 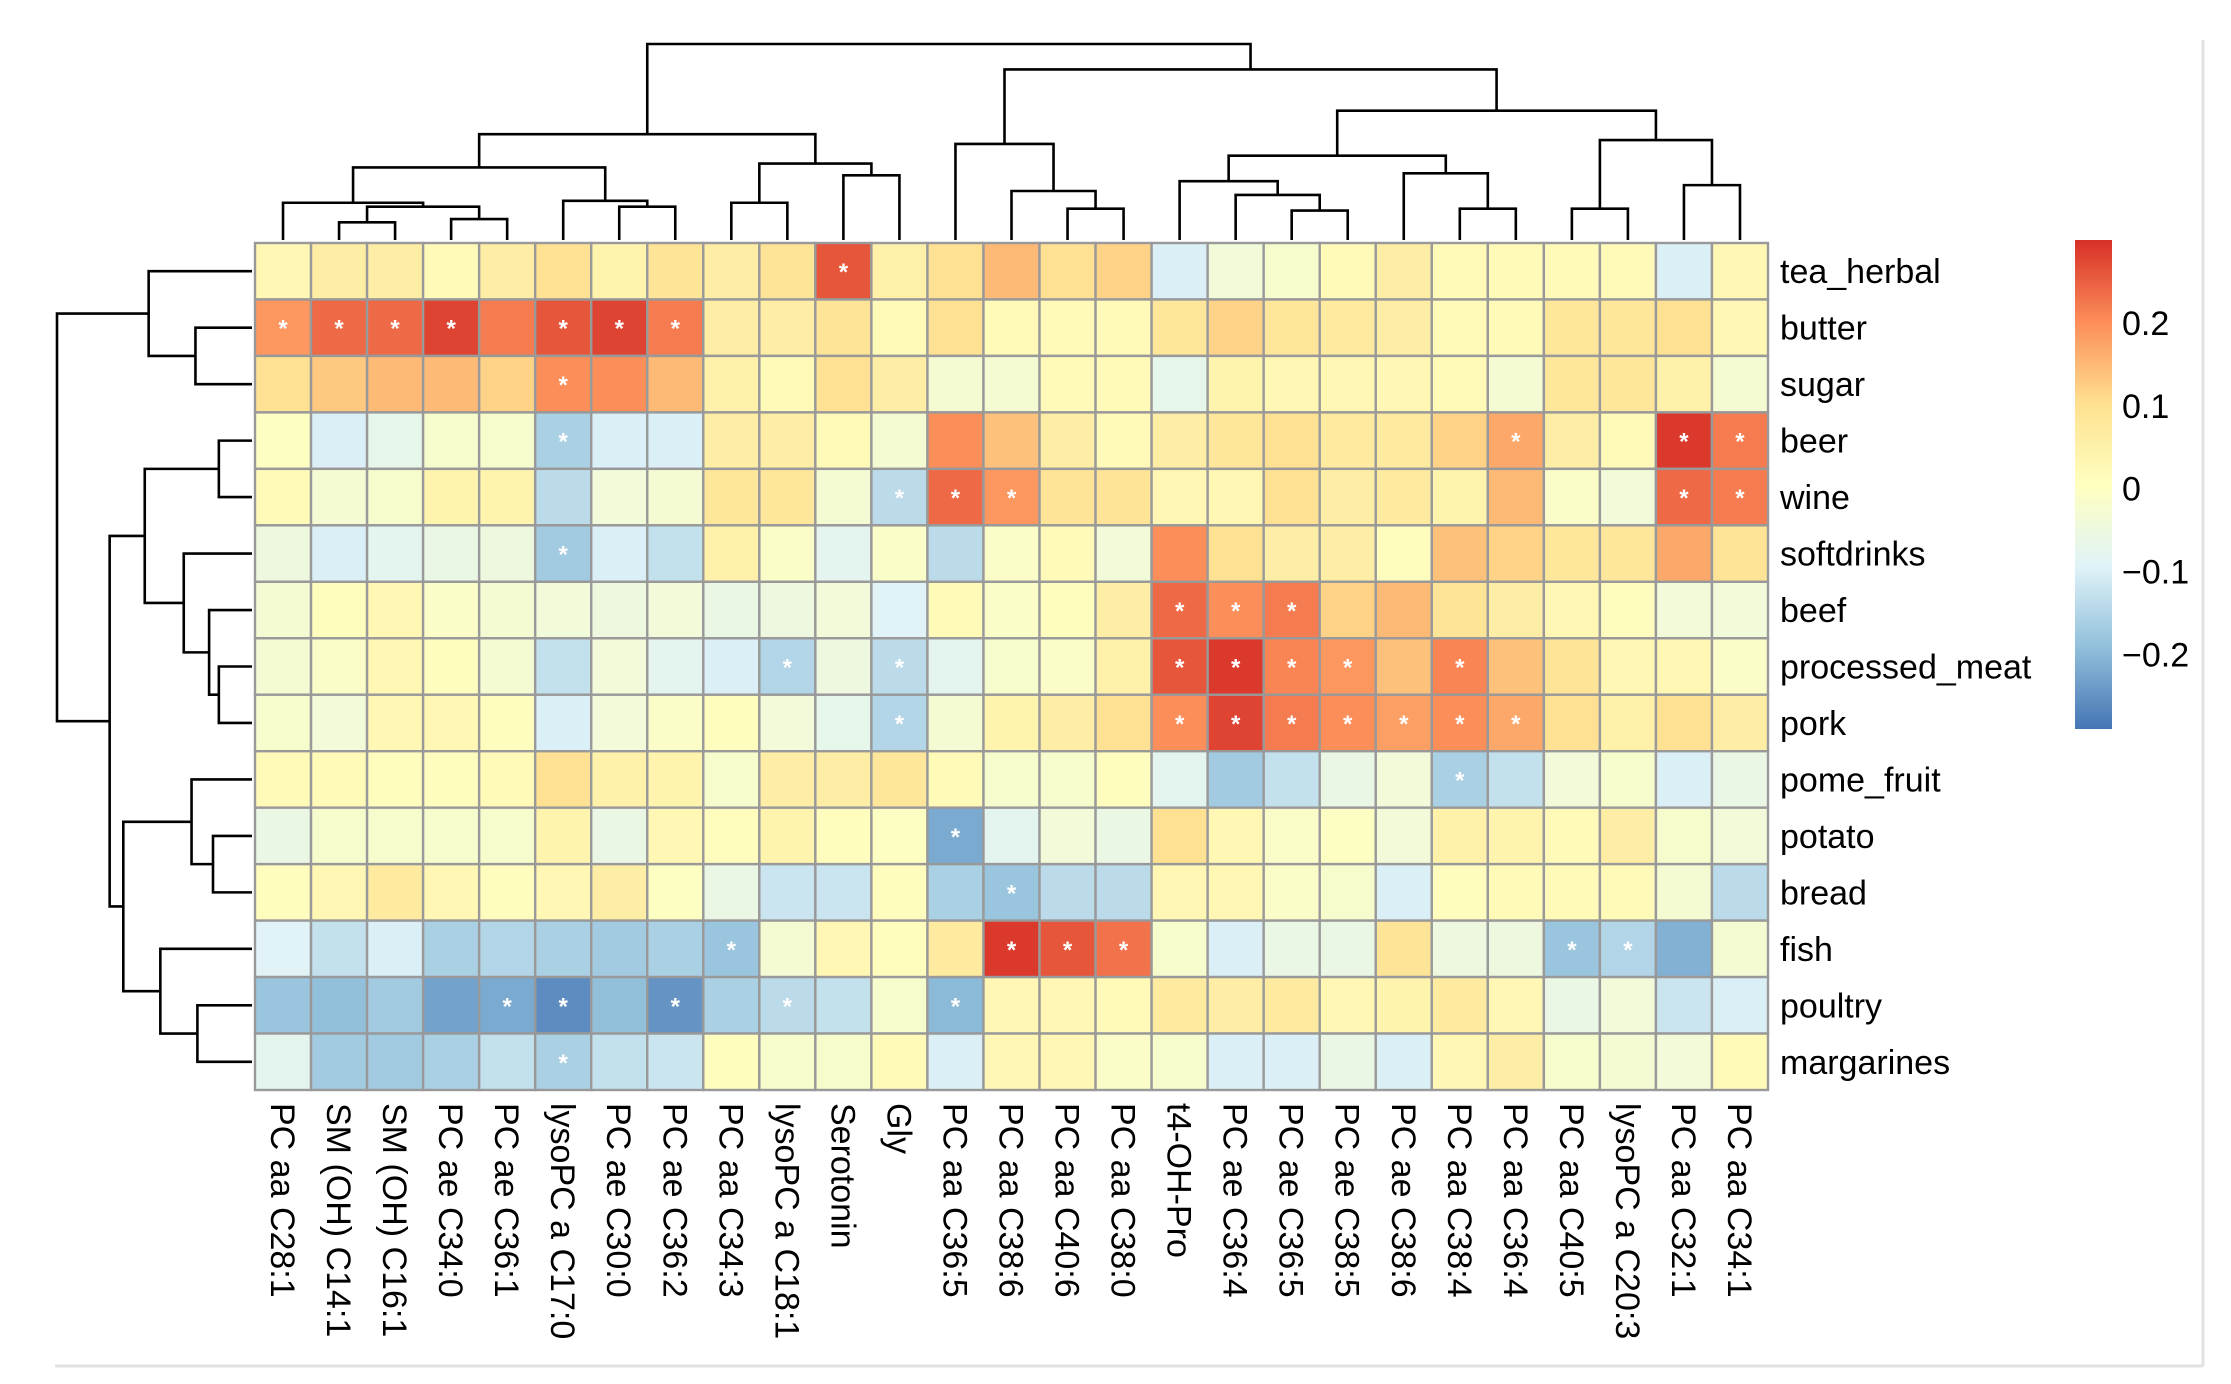 What do you see at coordinates (2145, 407) in the screenshot?
I see `legend-tick-label: 0.1` at bounding box center [2145, 407].